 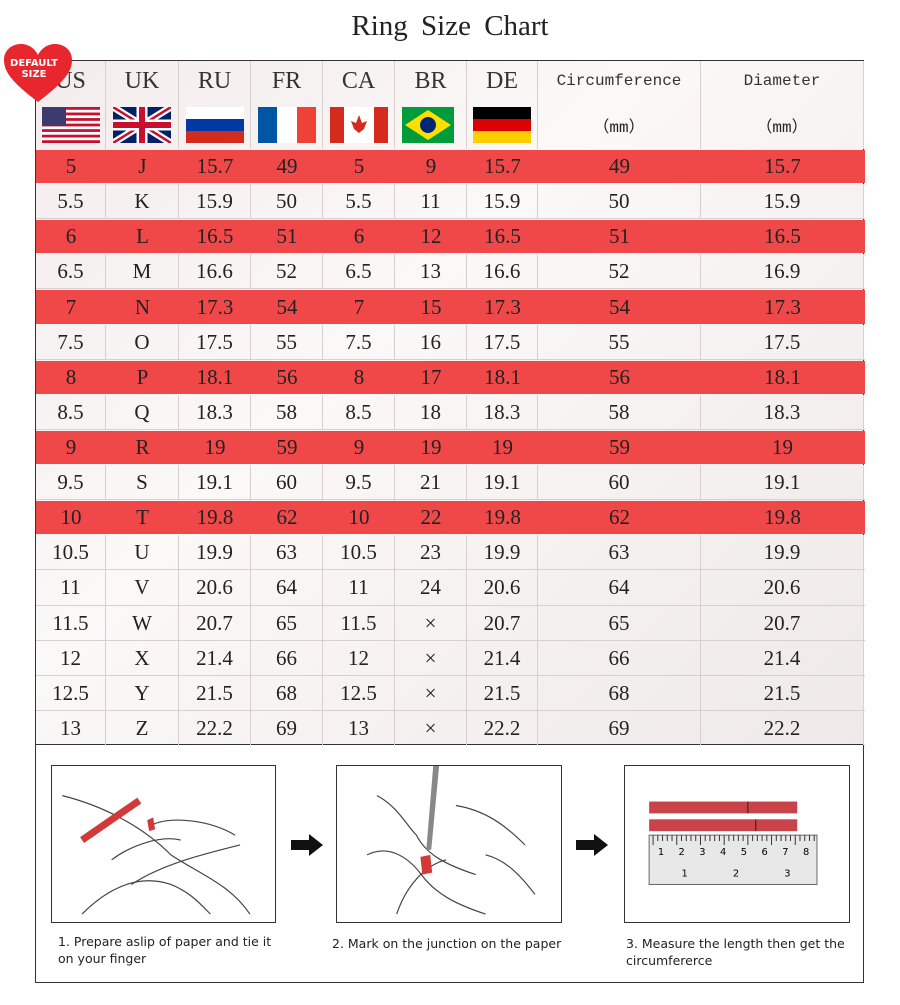 What do you see at coordinates (782, 81) in the screenshot?
I see `column-header: Diameter` at bounding box center [782, 81].